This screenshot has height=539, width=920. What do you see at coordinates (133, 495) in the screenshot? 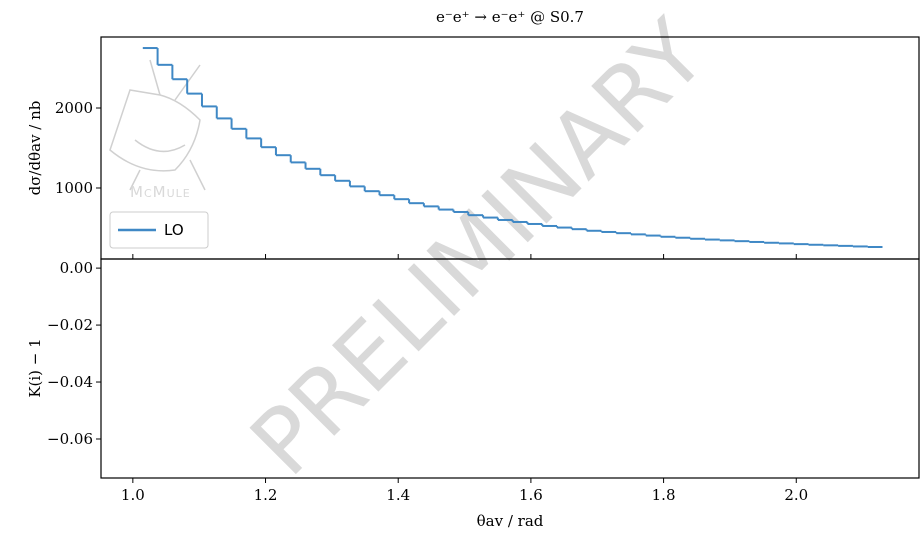
I see `x-tick-label: 1.0` at bounding box center [133, 495].